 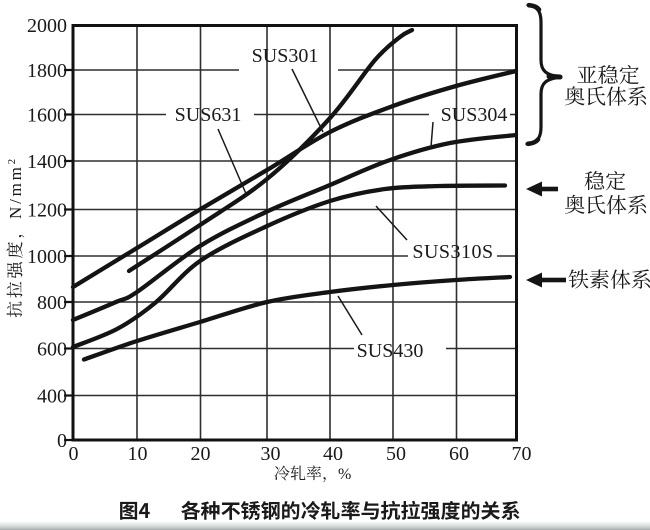 What do you see at coordinates (351, 509) in the screenshot?
I see `svg-text: 各种不锈钢的冷轧率与抗拉强度的关系` at bounding box center [351, 509].